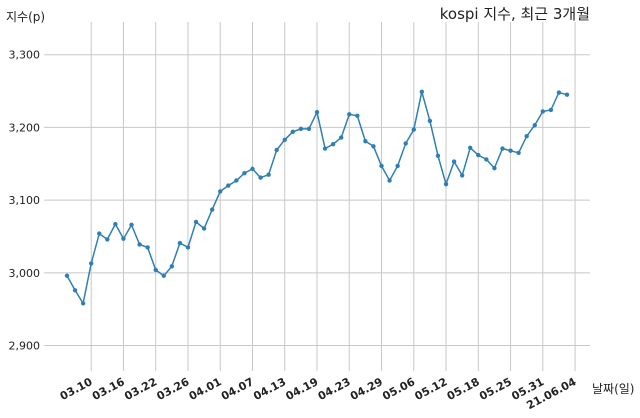 The width and height of the screenshot is (640, 418). What do you see at coordinates (463, 389) in the screenshot?
I see `x-tick-label: 05.18` at bounding box center [463, 389].